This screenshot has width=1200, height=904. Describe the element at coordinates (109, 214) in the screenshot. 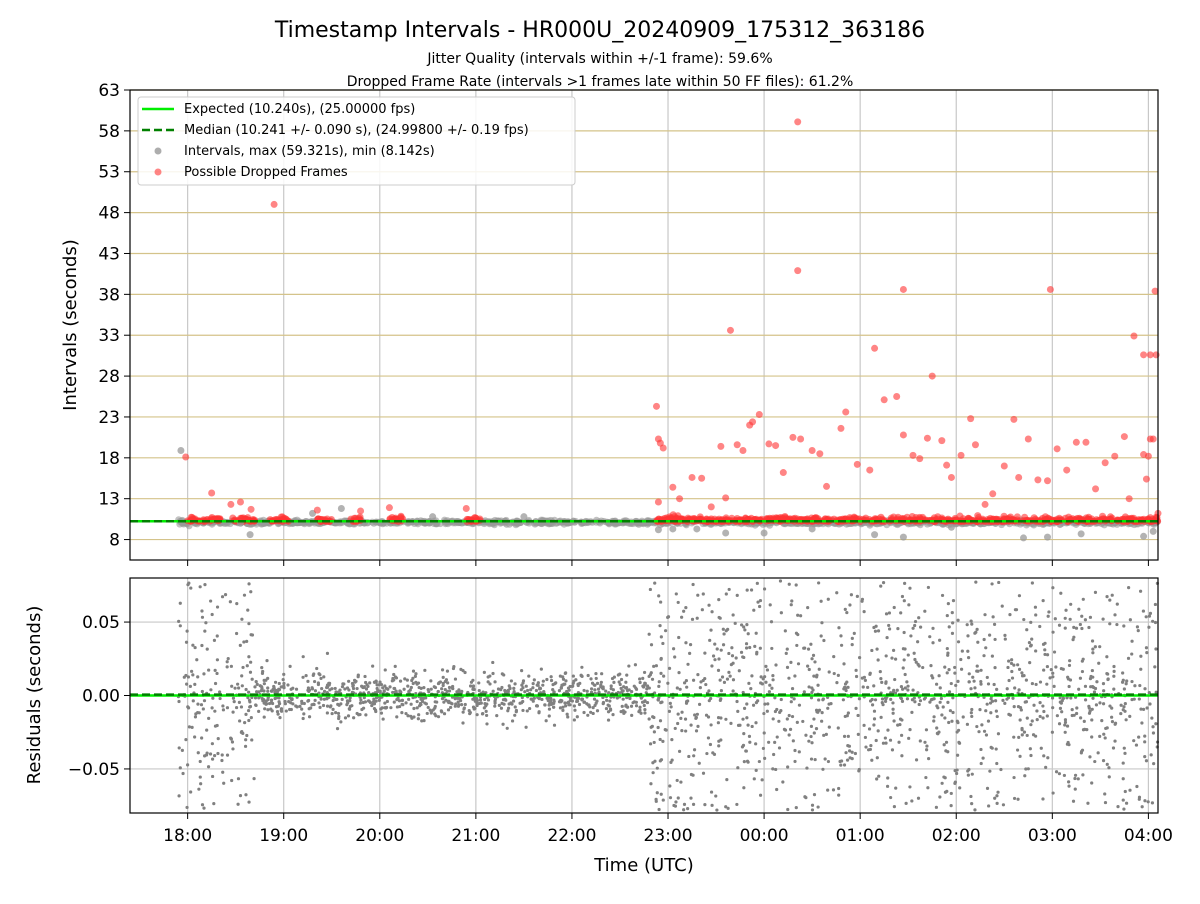

I see `intervals-y-tick-label: 48` at that location.